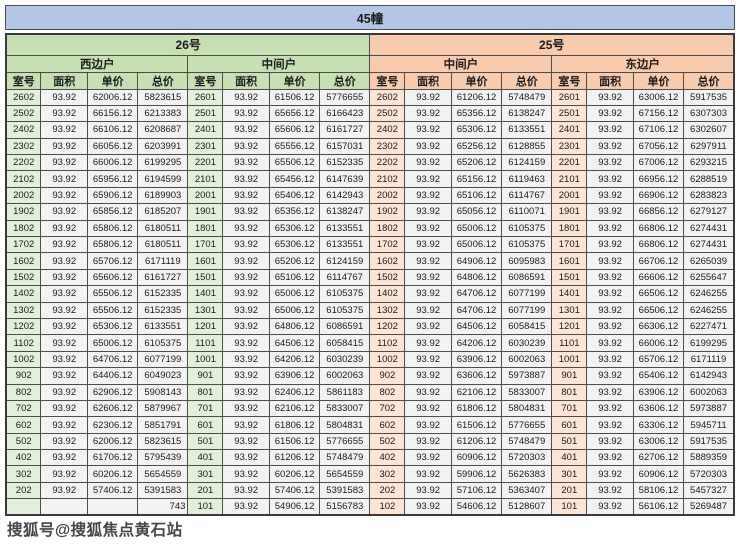 The height and width of the screenshot is (545, 740). Describe the element at coordinates (23, 277) in the screenshot. I see `room-cell: 1502` at that location.